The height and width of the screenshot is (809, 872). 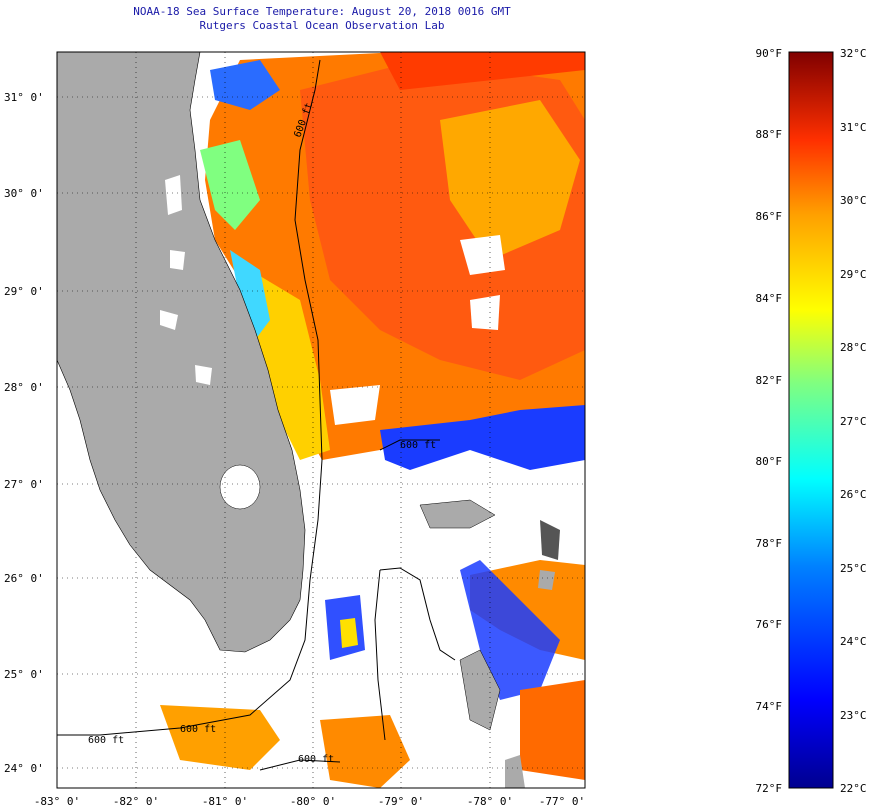 What do you see at coordinates (562, 801) in the screenshot?
I see `lon-tick-label: -77° 0'` at bounding box center [562, 801].